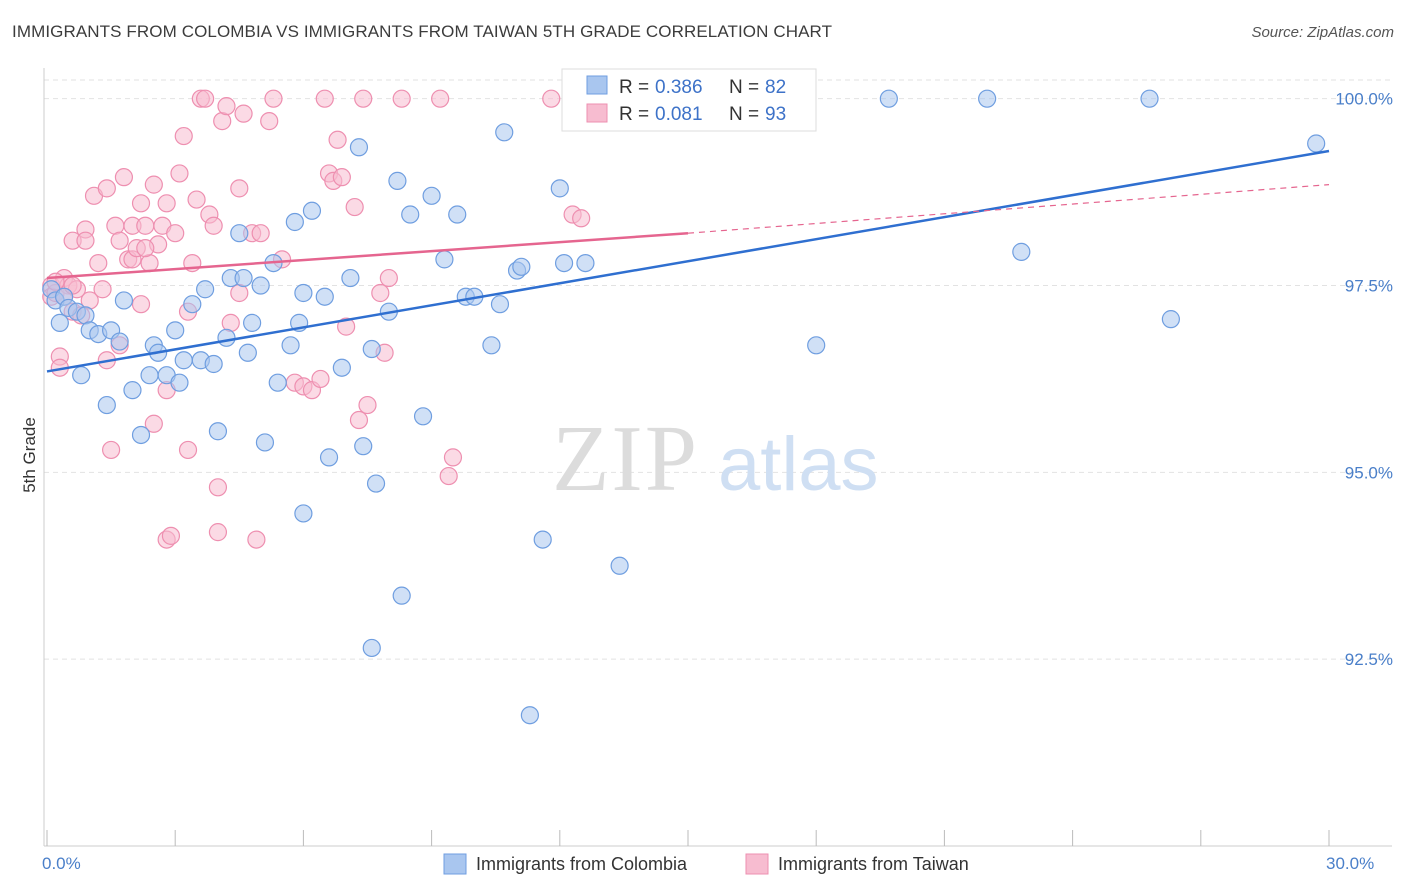 Image resolution: width=1406 pixels, height=892 pixels. Describe the element at coordinates (679, 114) in the screenshot. I see `legend-r-value-taiwan: 0.081` at that location.